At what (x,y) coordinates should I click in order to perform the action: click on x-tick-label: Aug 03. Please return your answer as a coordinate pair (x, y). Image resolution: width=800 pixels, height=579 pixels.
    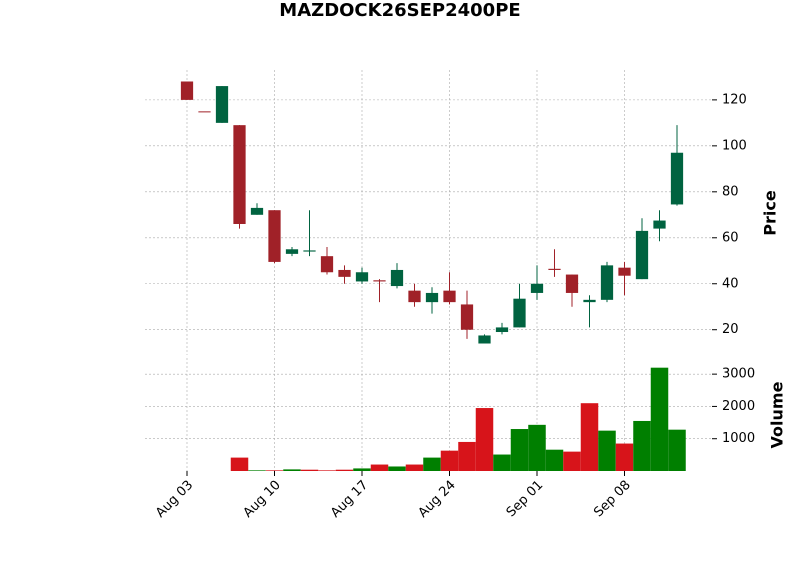
    Looking at the image, I should click on (174, 499).